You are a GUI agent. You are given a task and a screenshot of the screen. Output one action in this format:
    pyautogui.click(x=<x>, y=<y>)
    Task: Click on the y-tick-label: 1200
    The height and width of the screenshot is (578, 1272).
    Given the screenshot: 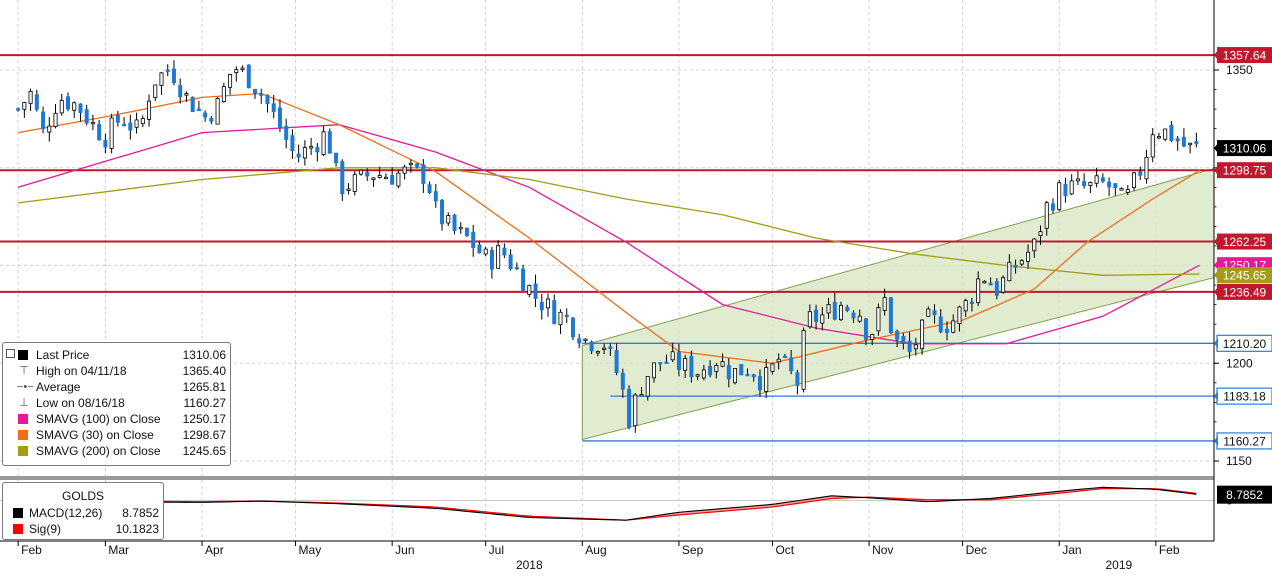 What is the action you would take?
    pyautogui.click(x=1239, y=363)
    